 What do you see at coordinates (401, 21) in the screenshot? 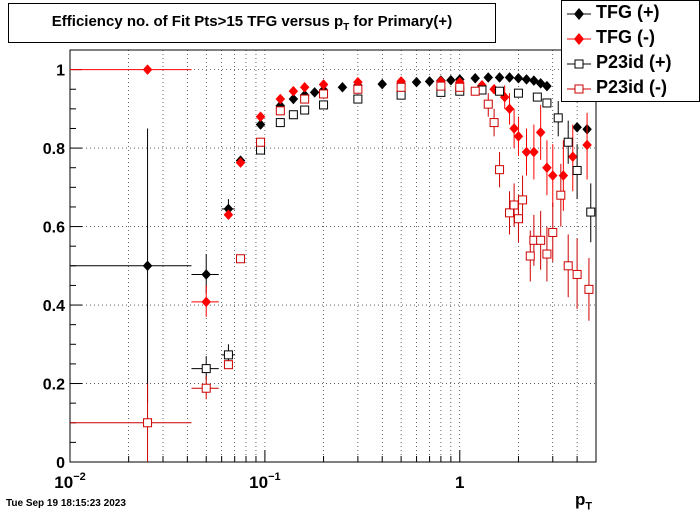
I see `chart-title-suffix: for Primary(+)` at bounding box center [401, 21].